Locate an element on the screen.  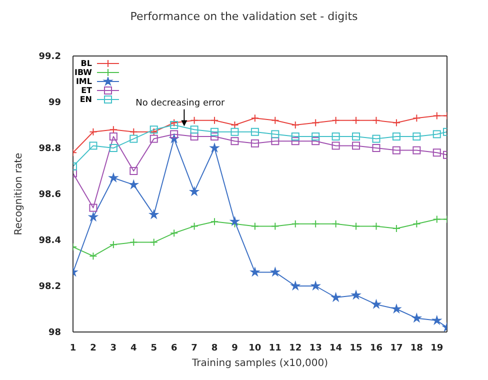
y-tick-label: 98 is located at coordinates (54, 333).